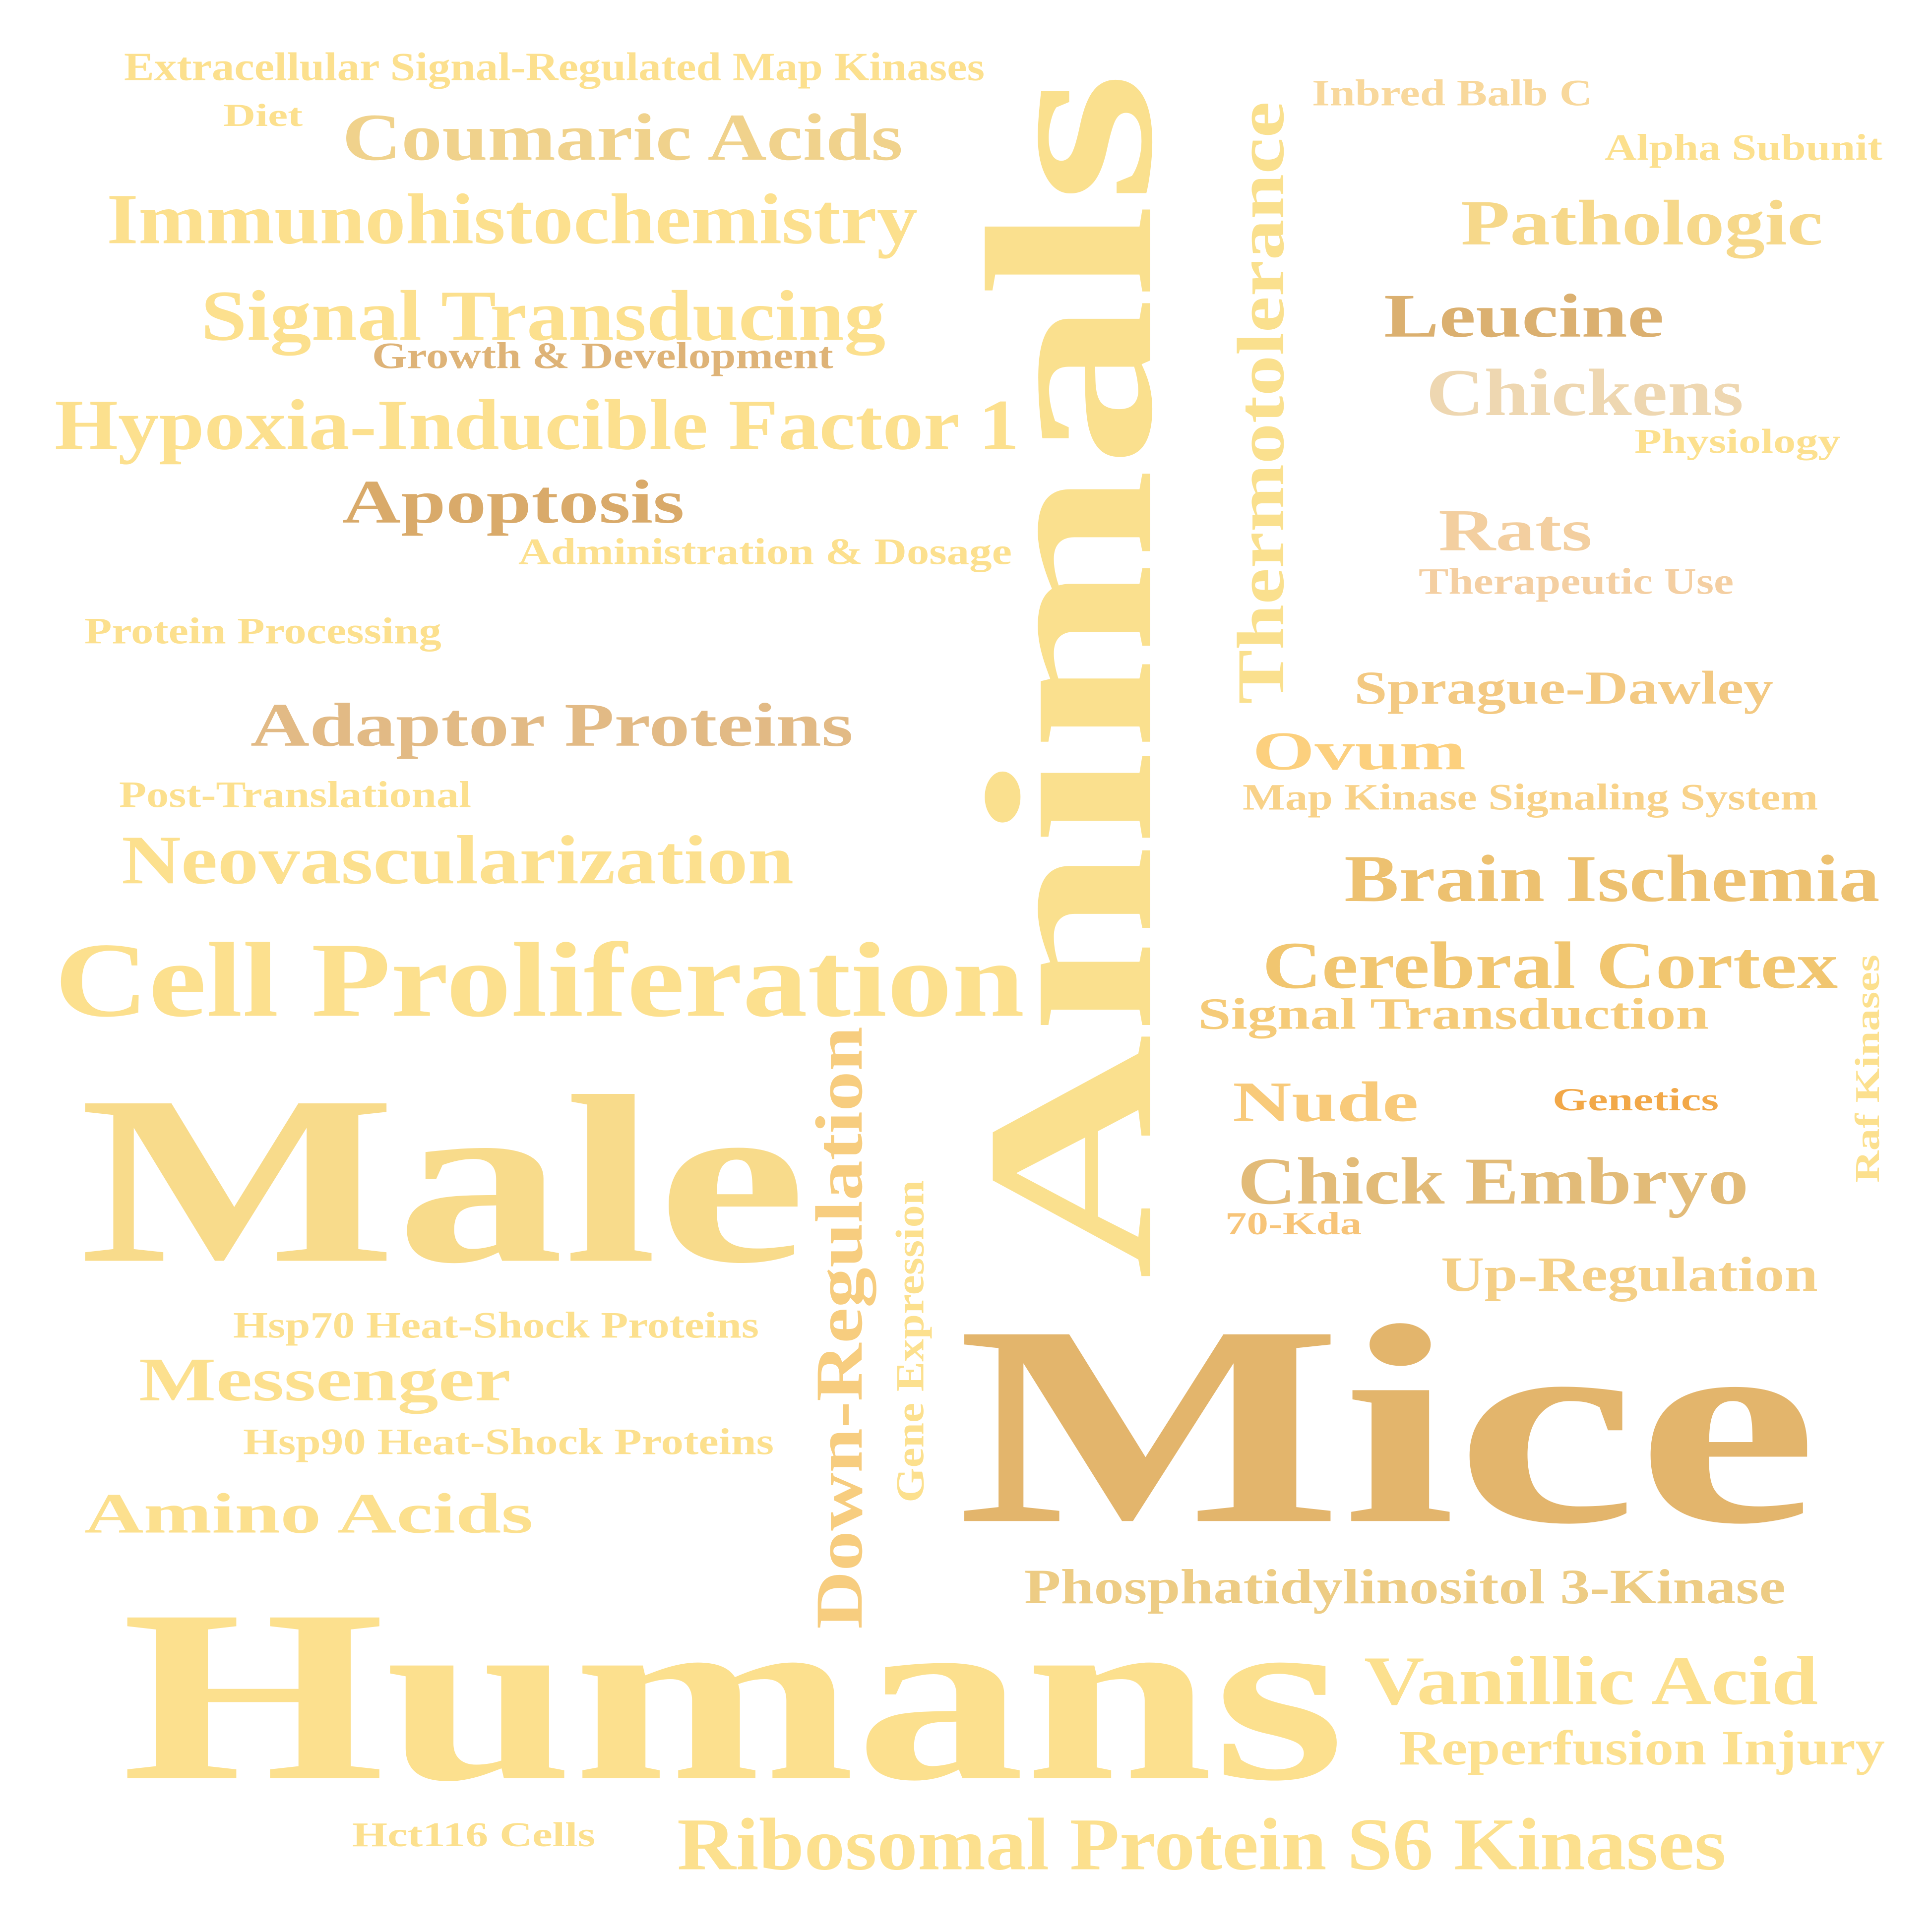 The width and height of the screenshot is (1932, 1932). I want to click on term-brain-ischemia: Brain Ischemia, so click(1612, 879).